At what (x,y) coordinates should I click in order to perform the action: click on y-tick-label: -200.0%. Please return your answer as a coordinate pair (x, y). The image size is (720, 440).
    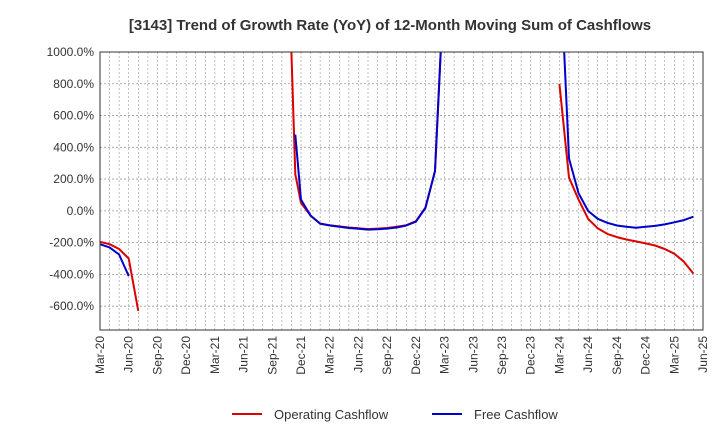
    Looking at the image, I should click on (71, 243).